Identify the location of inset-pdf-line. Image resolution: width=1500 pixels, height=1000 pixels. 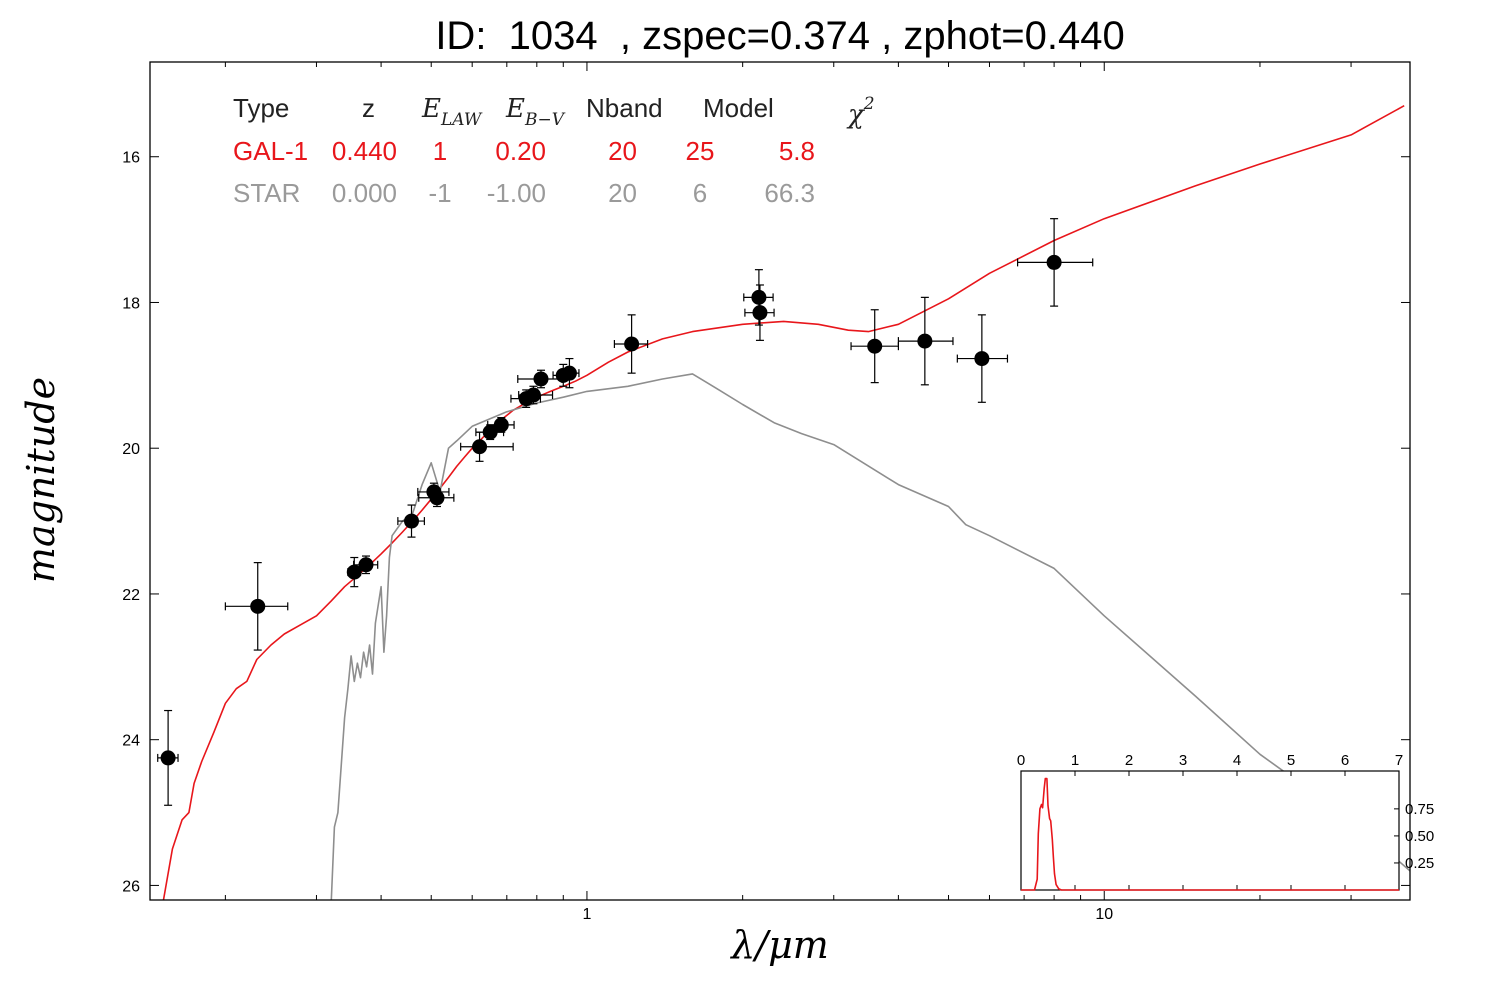
(1210, 834).